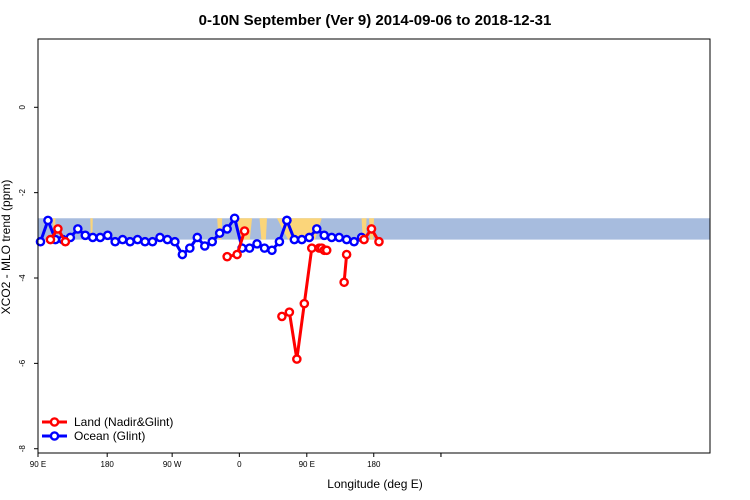 This screenshot has width=750, height=500. What do you see at coordinates (22, 363) in the screenshot?
I see `y-tick-label: -6` at bounding box center [22, 363].